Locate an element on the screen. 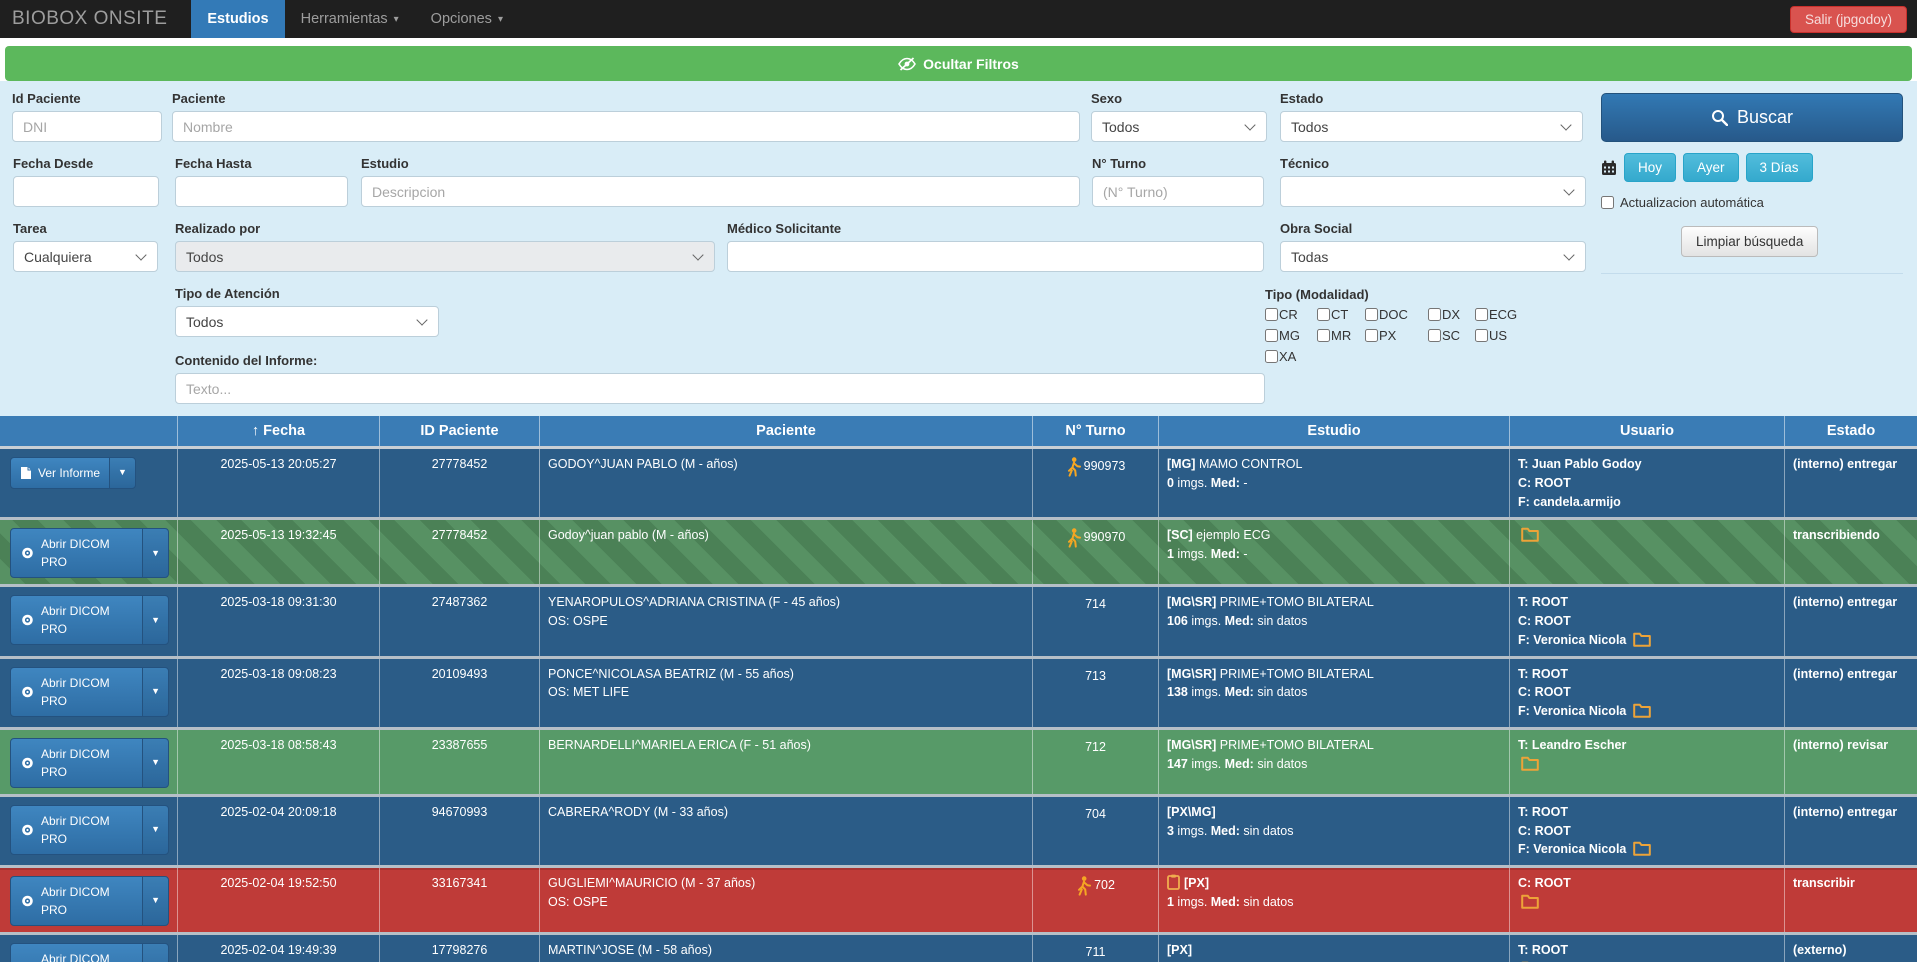 The width and height of the screenshot is (1917, 962). modalidad-checkbox-DOC is located at coordinates (1371, 314).